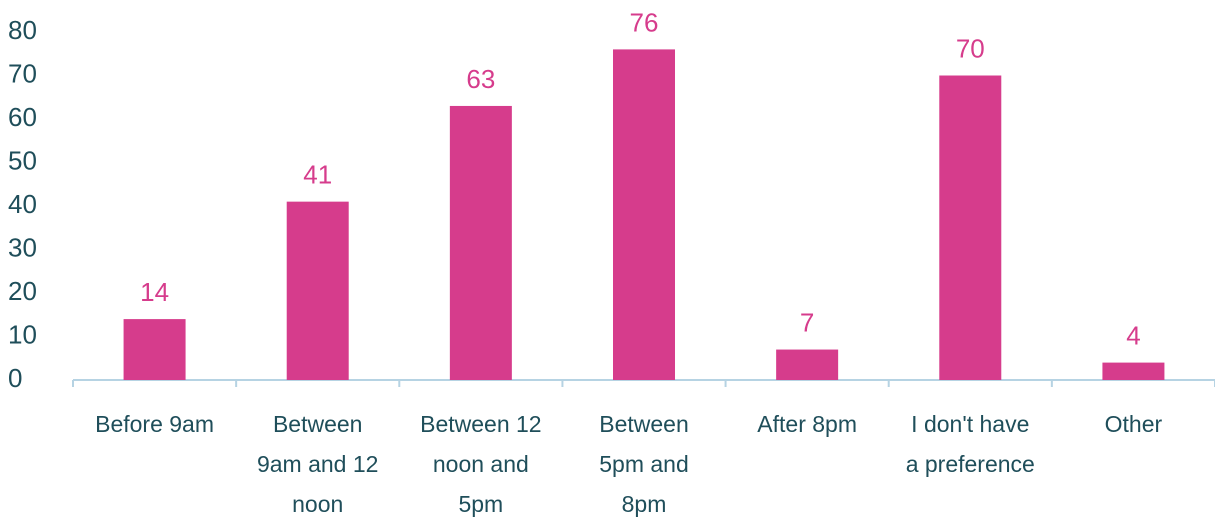  What do you see at coordinates (480, 79) in the screenshot?
I see `data-label: 63` at bounding box center [480, 79].